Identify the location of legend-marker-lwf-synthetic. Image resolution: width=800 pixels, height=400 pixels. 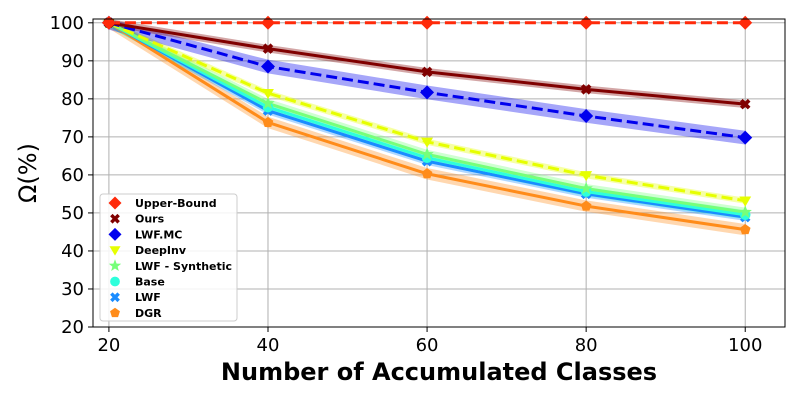
(115, 265).